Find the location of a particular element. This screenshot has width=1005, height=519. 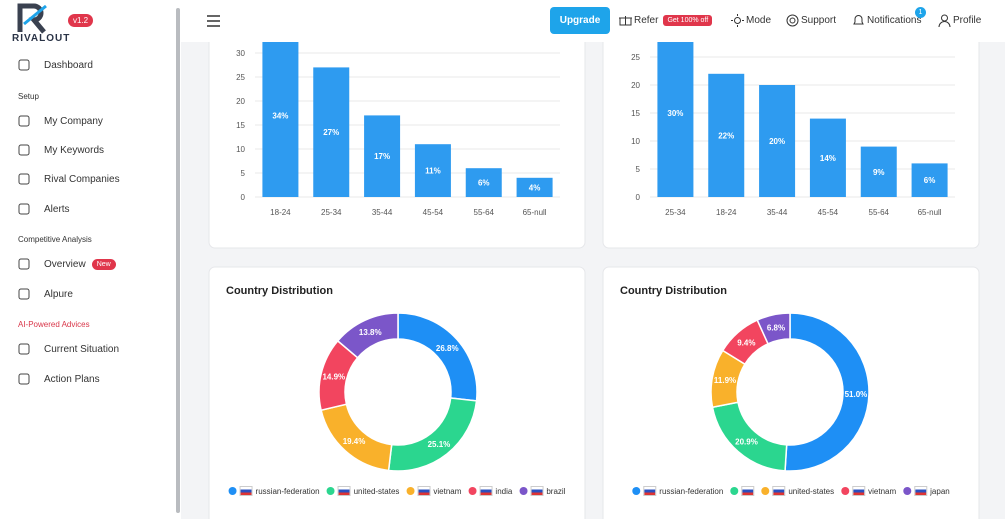

version-badge: v1.2 is located at coordinates (81, 20).